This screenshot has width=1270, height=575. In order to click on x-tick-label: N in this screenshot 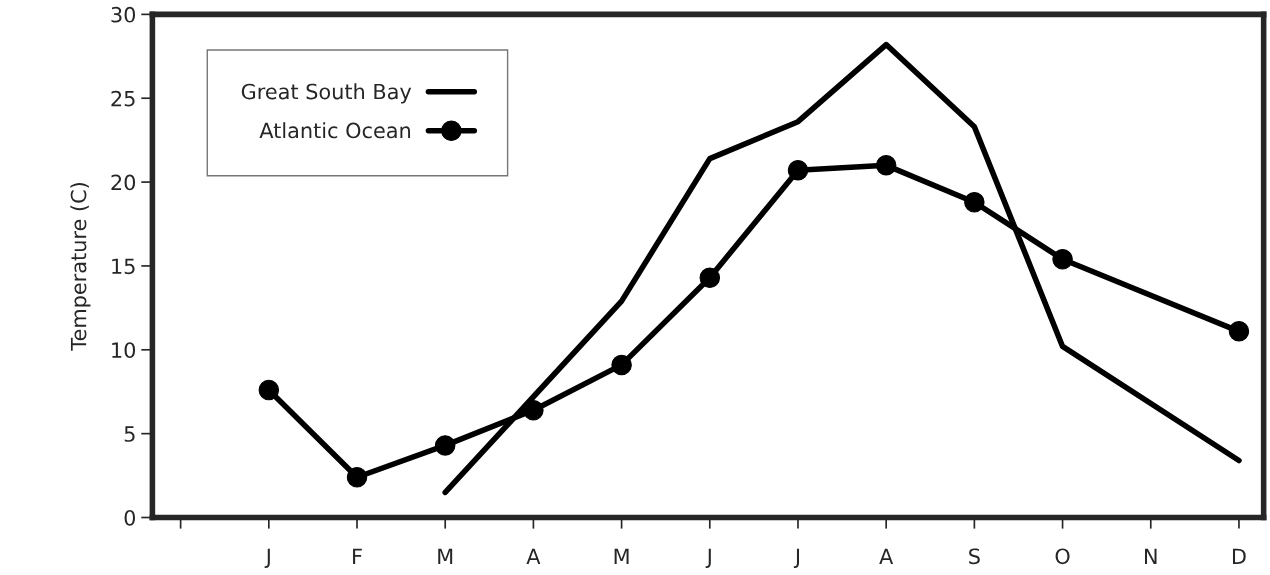, I will do `click(1151, 556)`.